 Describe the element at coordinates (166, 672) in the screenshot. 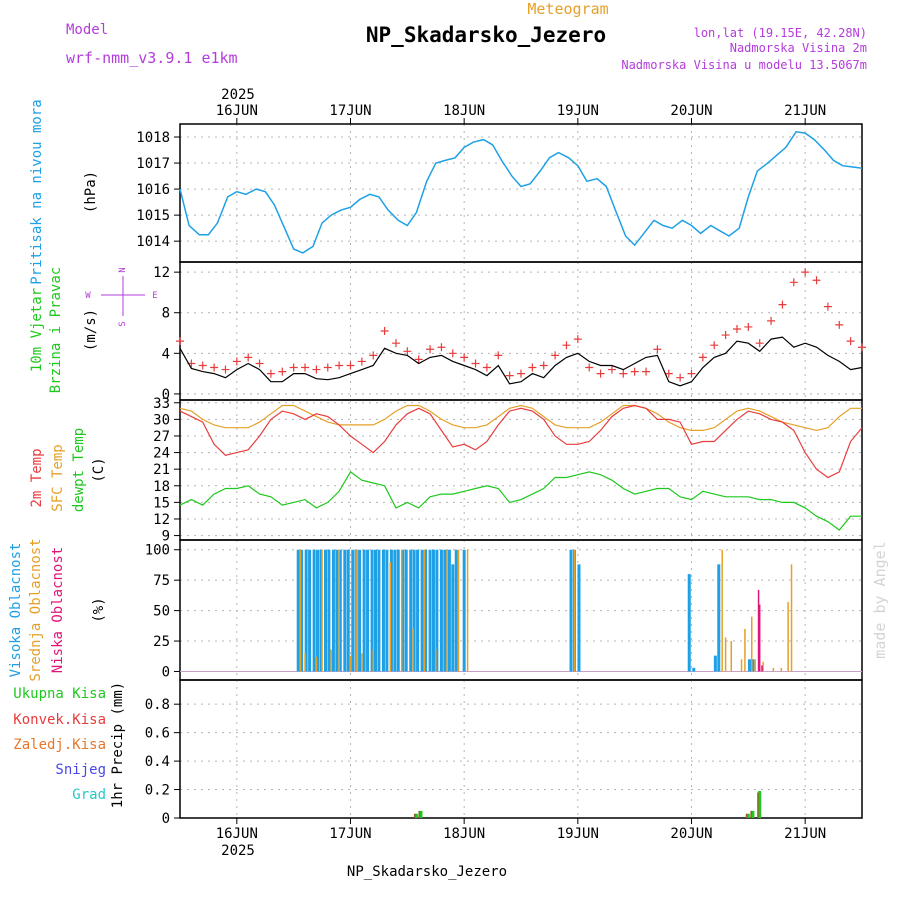

I see `cloud-ytick-label: 0` at that location.